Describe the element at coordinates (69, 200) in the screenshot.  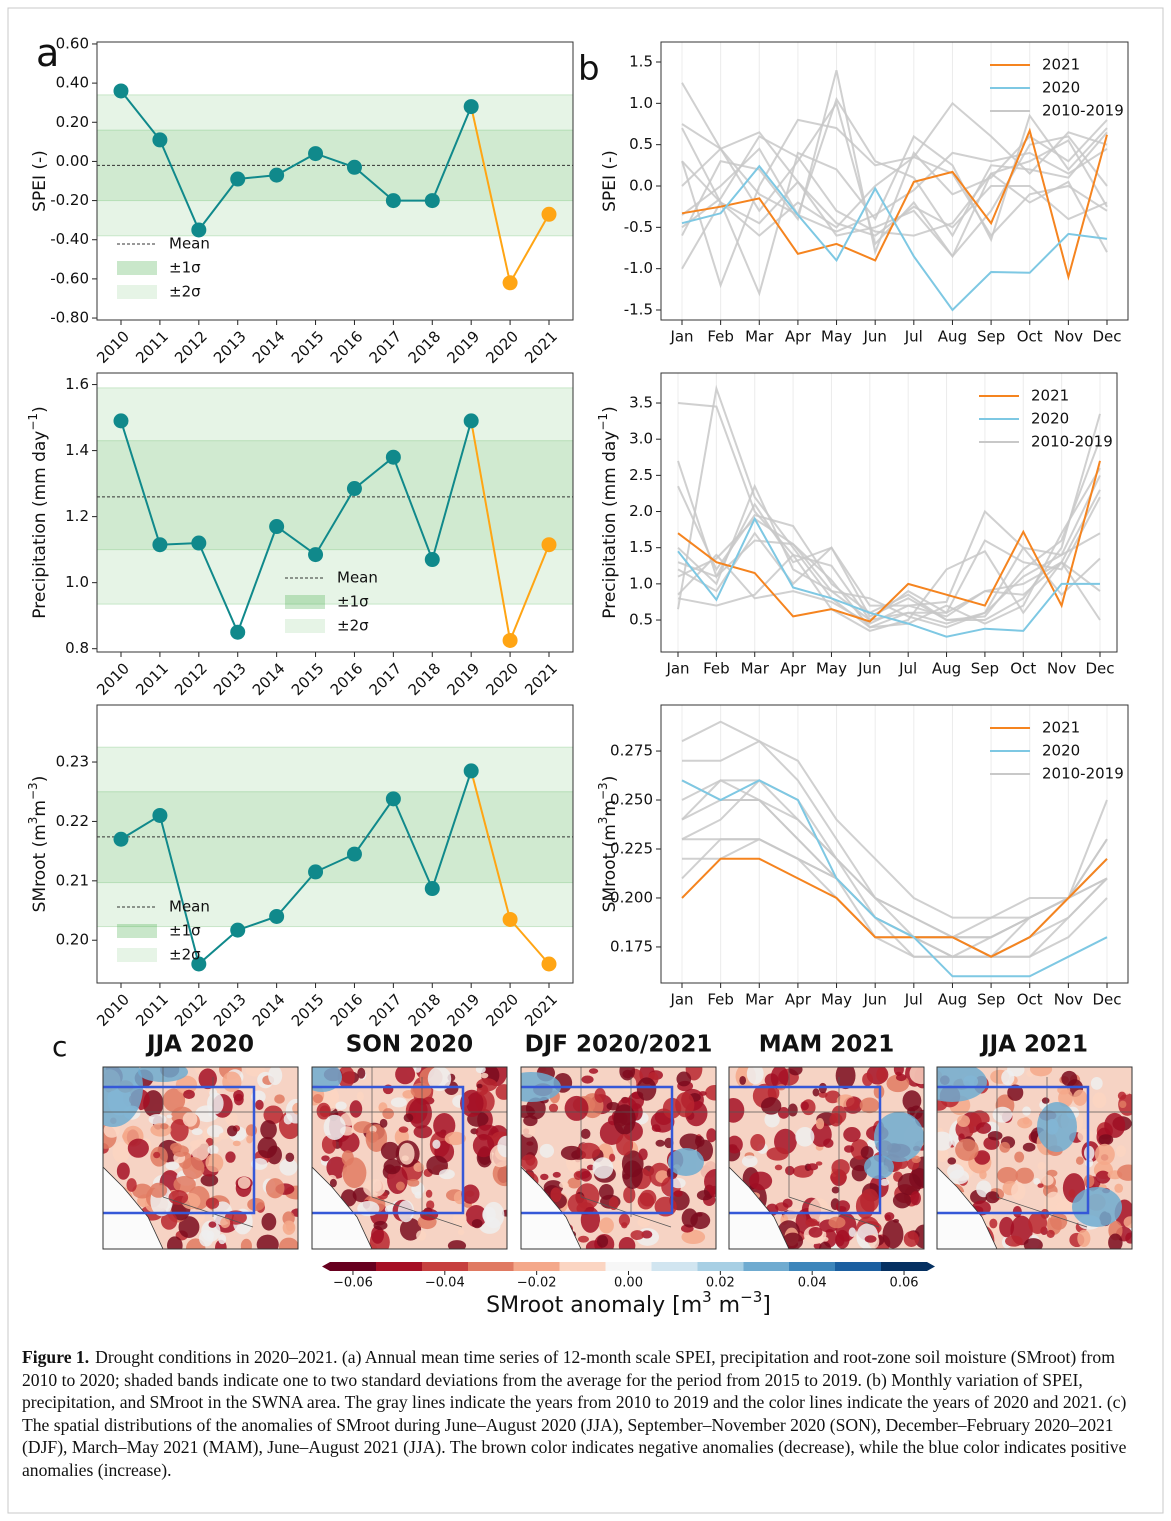
I see `y-tick-label: -0.20` at that location.